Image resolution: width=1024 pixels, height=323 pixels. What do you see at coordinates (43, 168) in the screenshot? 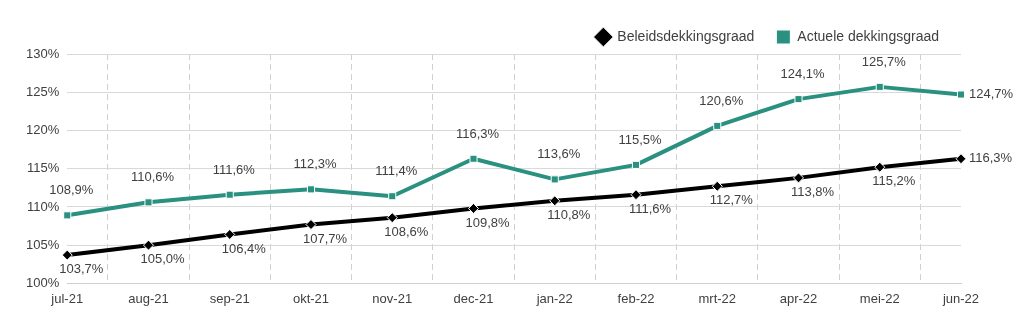
I see `y-tick-label: 115%` at bounding box center [43, 168].